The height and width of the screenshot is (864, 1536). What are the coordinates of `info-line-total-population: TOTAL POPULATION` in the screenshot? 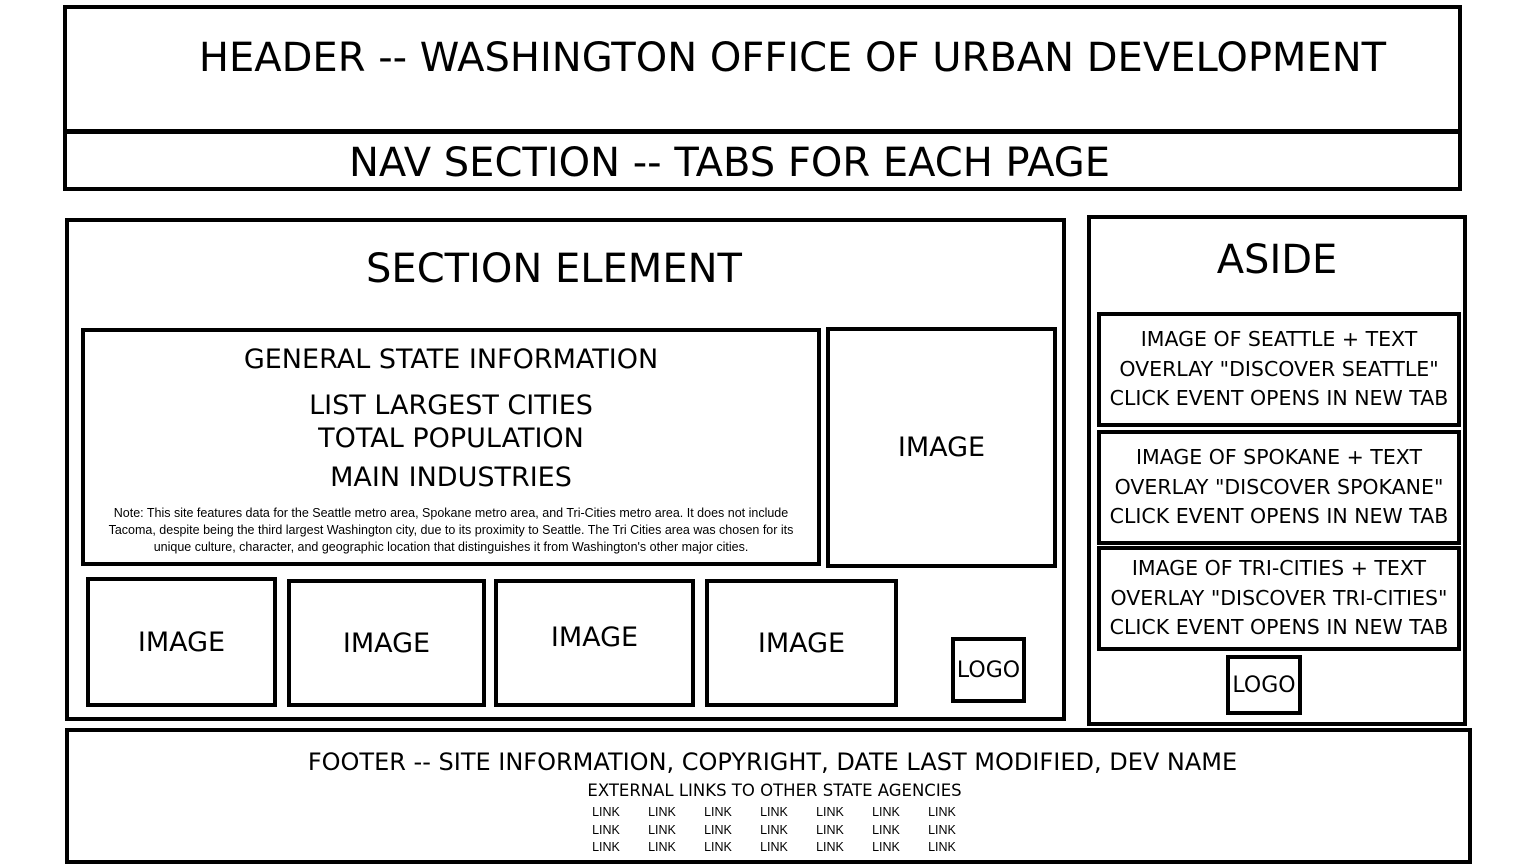 It's located at (451, 438).